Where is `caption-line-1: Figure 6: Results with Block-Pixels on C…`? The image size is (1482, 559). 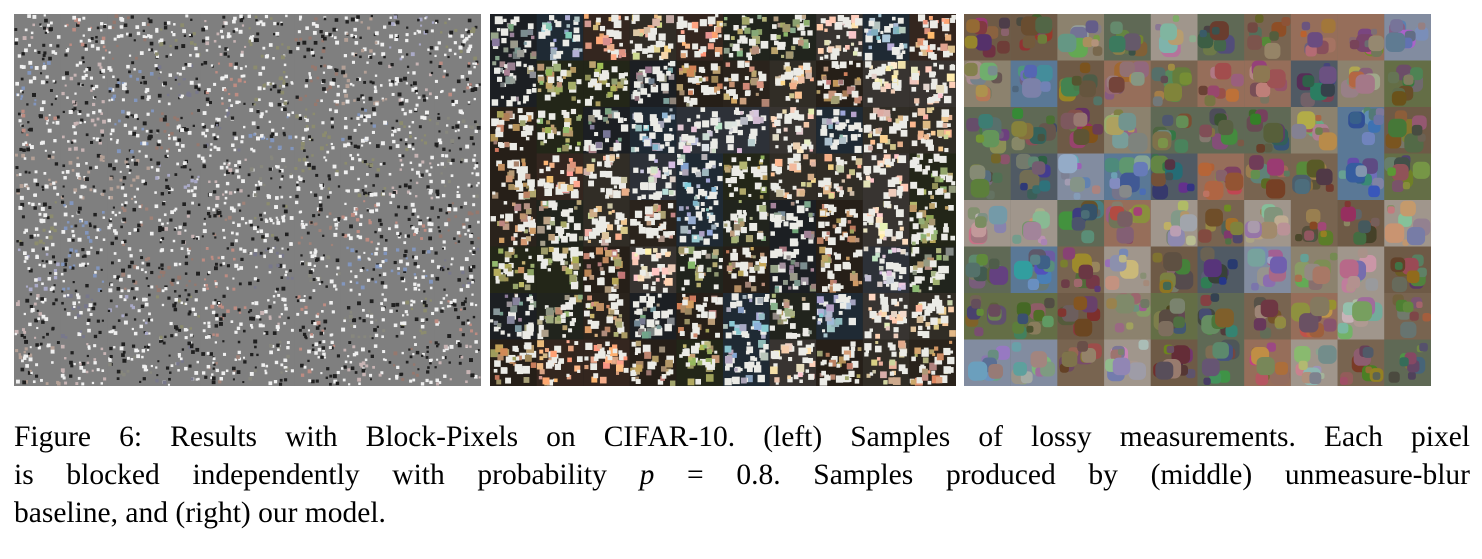
caption-line-1: Figure 6: Results with Block-Pixels on C… is located at coordinates (742, 437).